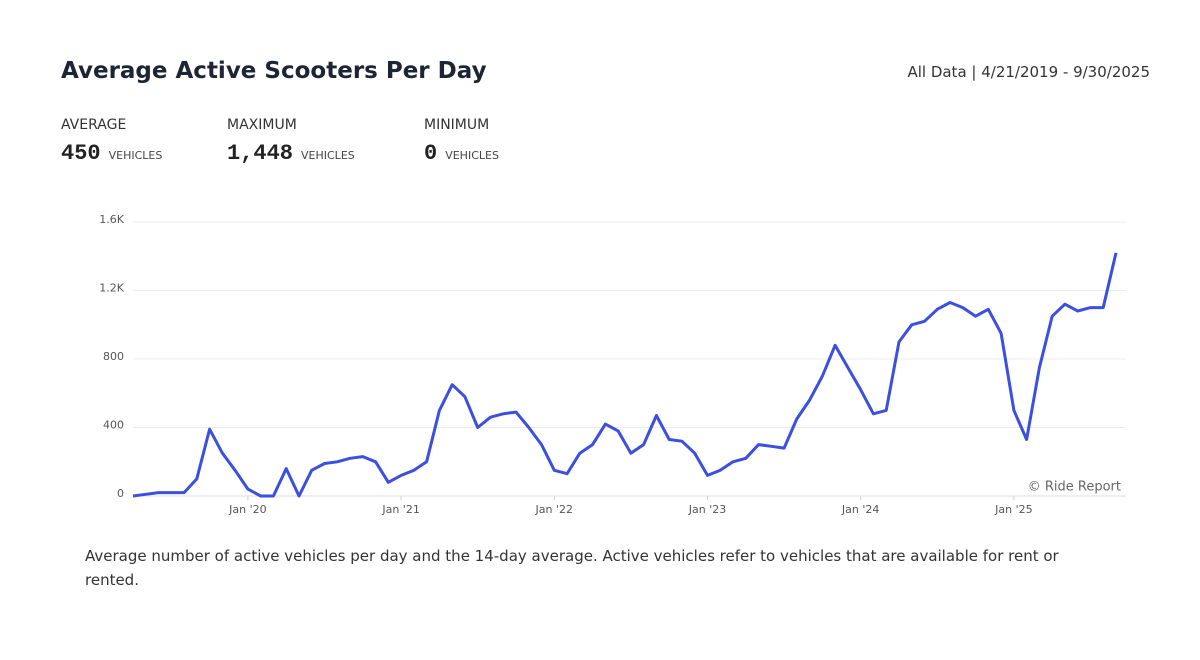 The image size is (1200, 660). Describe the element at coordinates (707, 509) in the screenshot. I see `x-tick-label: Jan '23` at that location.